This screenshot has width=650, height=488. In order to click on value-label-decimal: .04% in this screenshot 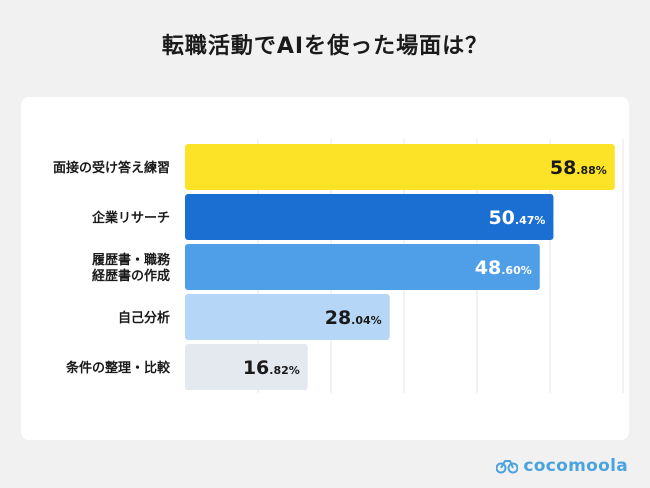, I will do `click(366, 320)`.